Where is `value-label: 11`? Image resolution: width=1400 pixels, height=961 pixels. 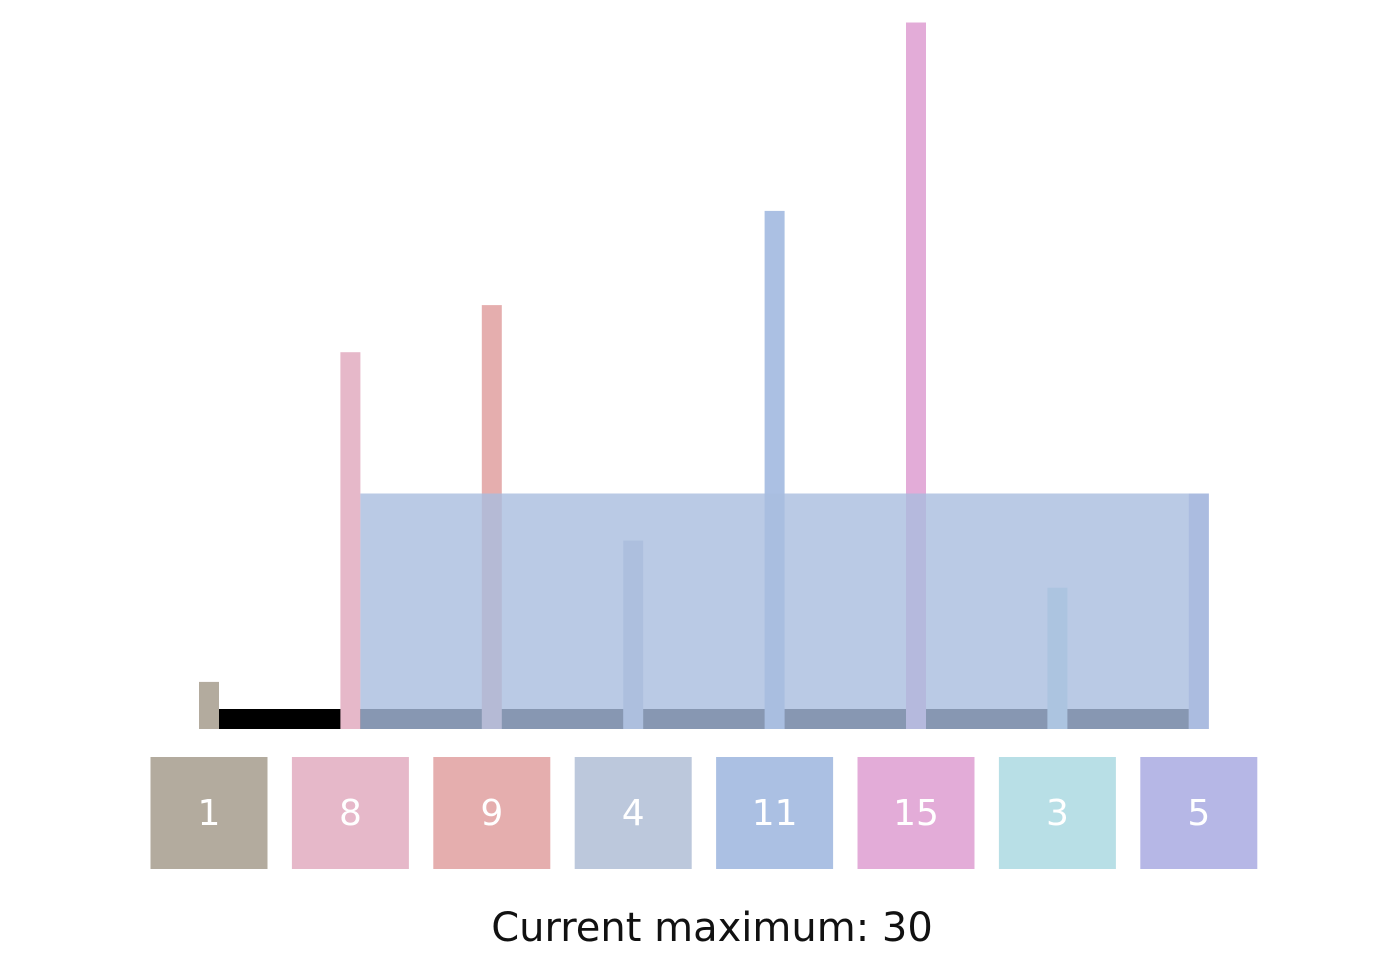
value-label: 11 is located at coordinates (775, 813).